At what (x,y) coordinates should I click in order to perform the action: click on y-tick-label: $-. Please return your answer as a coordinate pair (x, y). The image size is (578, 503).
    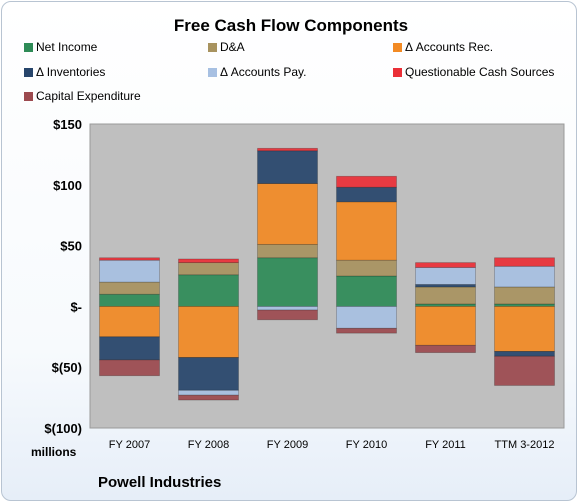
    Looking at the image, I should click on (76, 306).